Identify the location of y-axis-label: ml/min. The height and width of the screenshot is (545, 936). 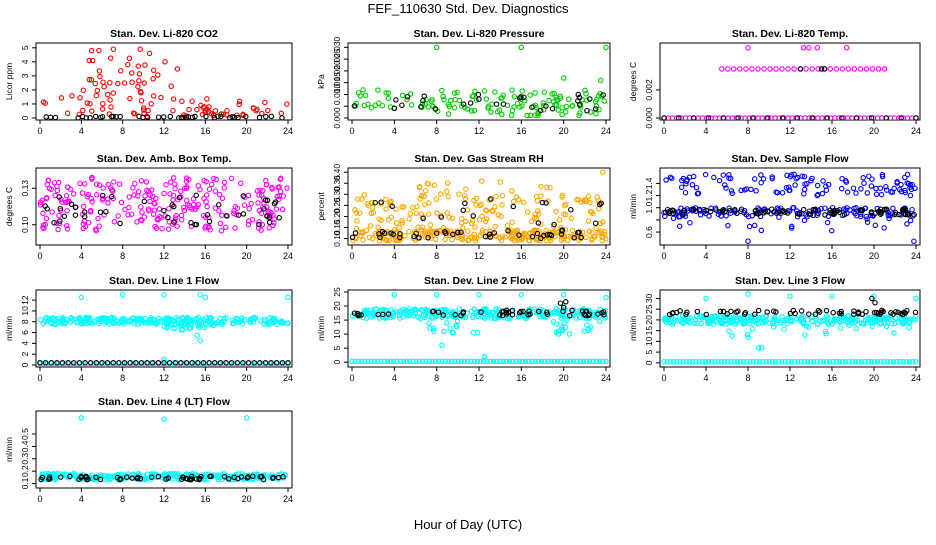
(633, 328).